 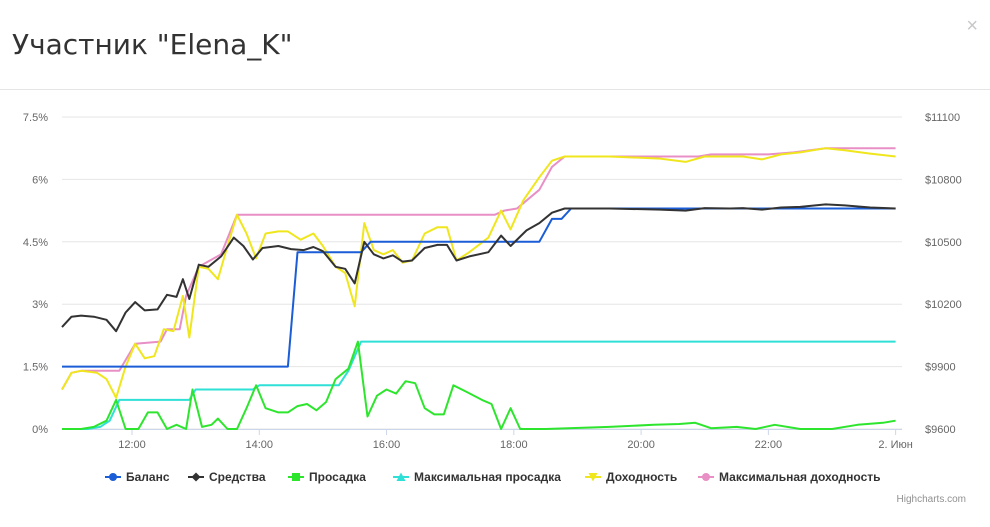 What do you see at coordinates (800, 477) in the screenshot?
I see `legend-label: Максимальная доходность` at bounding box center [800, 477].